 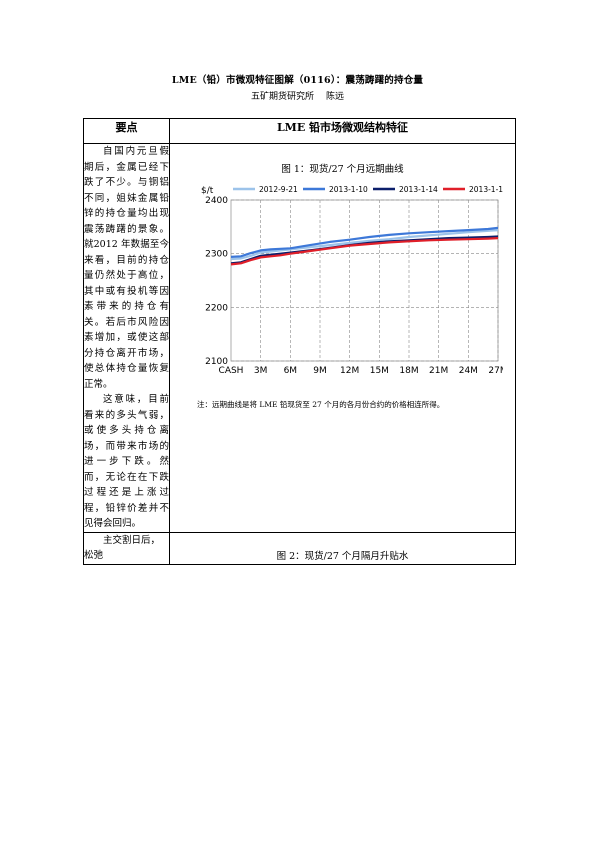 I want to click on author-line: 五矿期货研究所 陈远, so click(x=297, y=95).